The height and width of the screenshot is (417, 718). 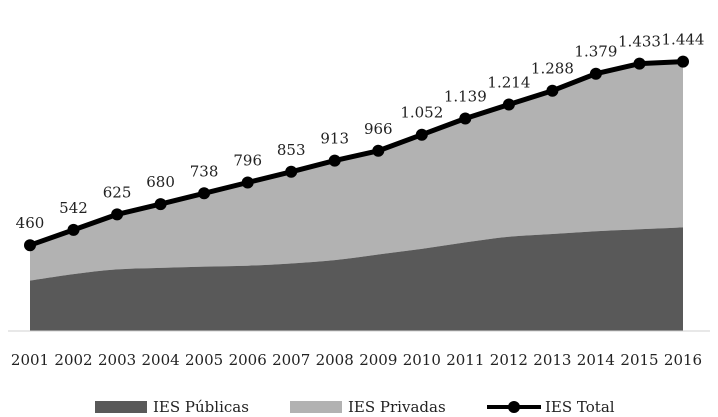 What do you see at coordinates (117, 192) in the screenshot?
I see `data-label-2003: 625` at bounding box center [117, 192].